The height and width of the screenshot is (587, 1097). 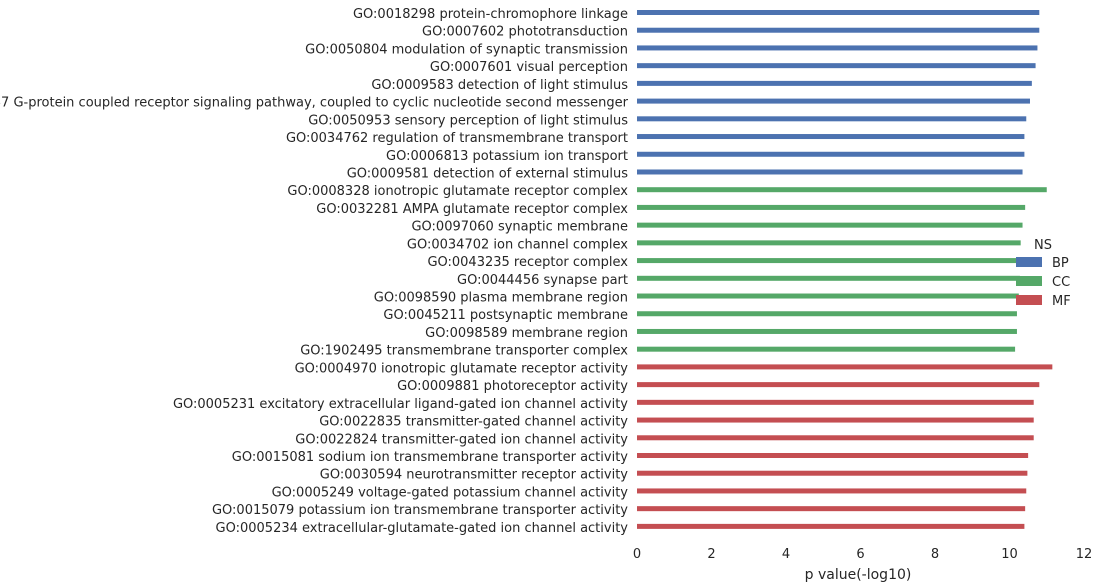 I want to click on legend-swatch-mf, so click(x=1029, y=300).